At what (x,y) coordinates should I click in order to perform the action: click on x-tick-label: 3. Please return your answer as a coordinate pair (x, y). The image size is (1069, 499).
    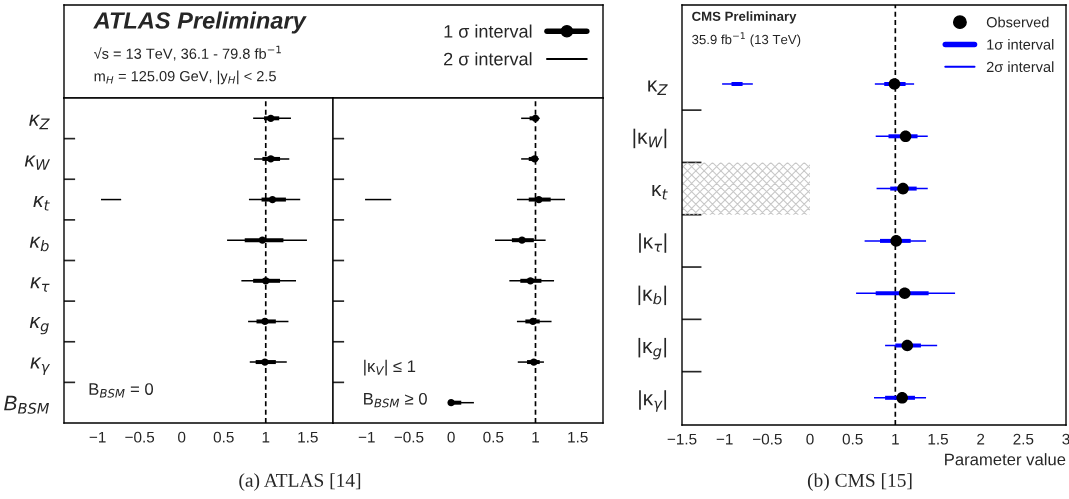
    Looking at the image, I should click on (1065, 439).